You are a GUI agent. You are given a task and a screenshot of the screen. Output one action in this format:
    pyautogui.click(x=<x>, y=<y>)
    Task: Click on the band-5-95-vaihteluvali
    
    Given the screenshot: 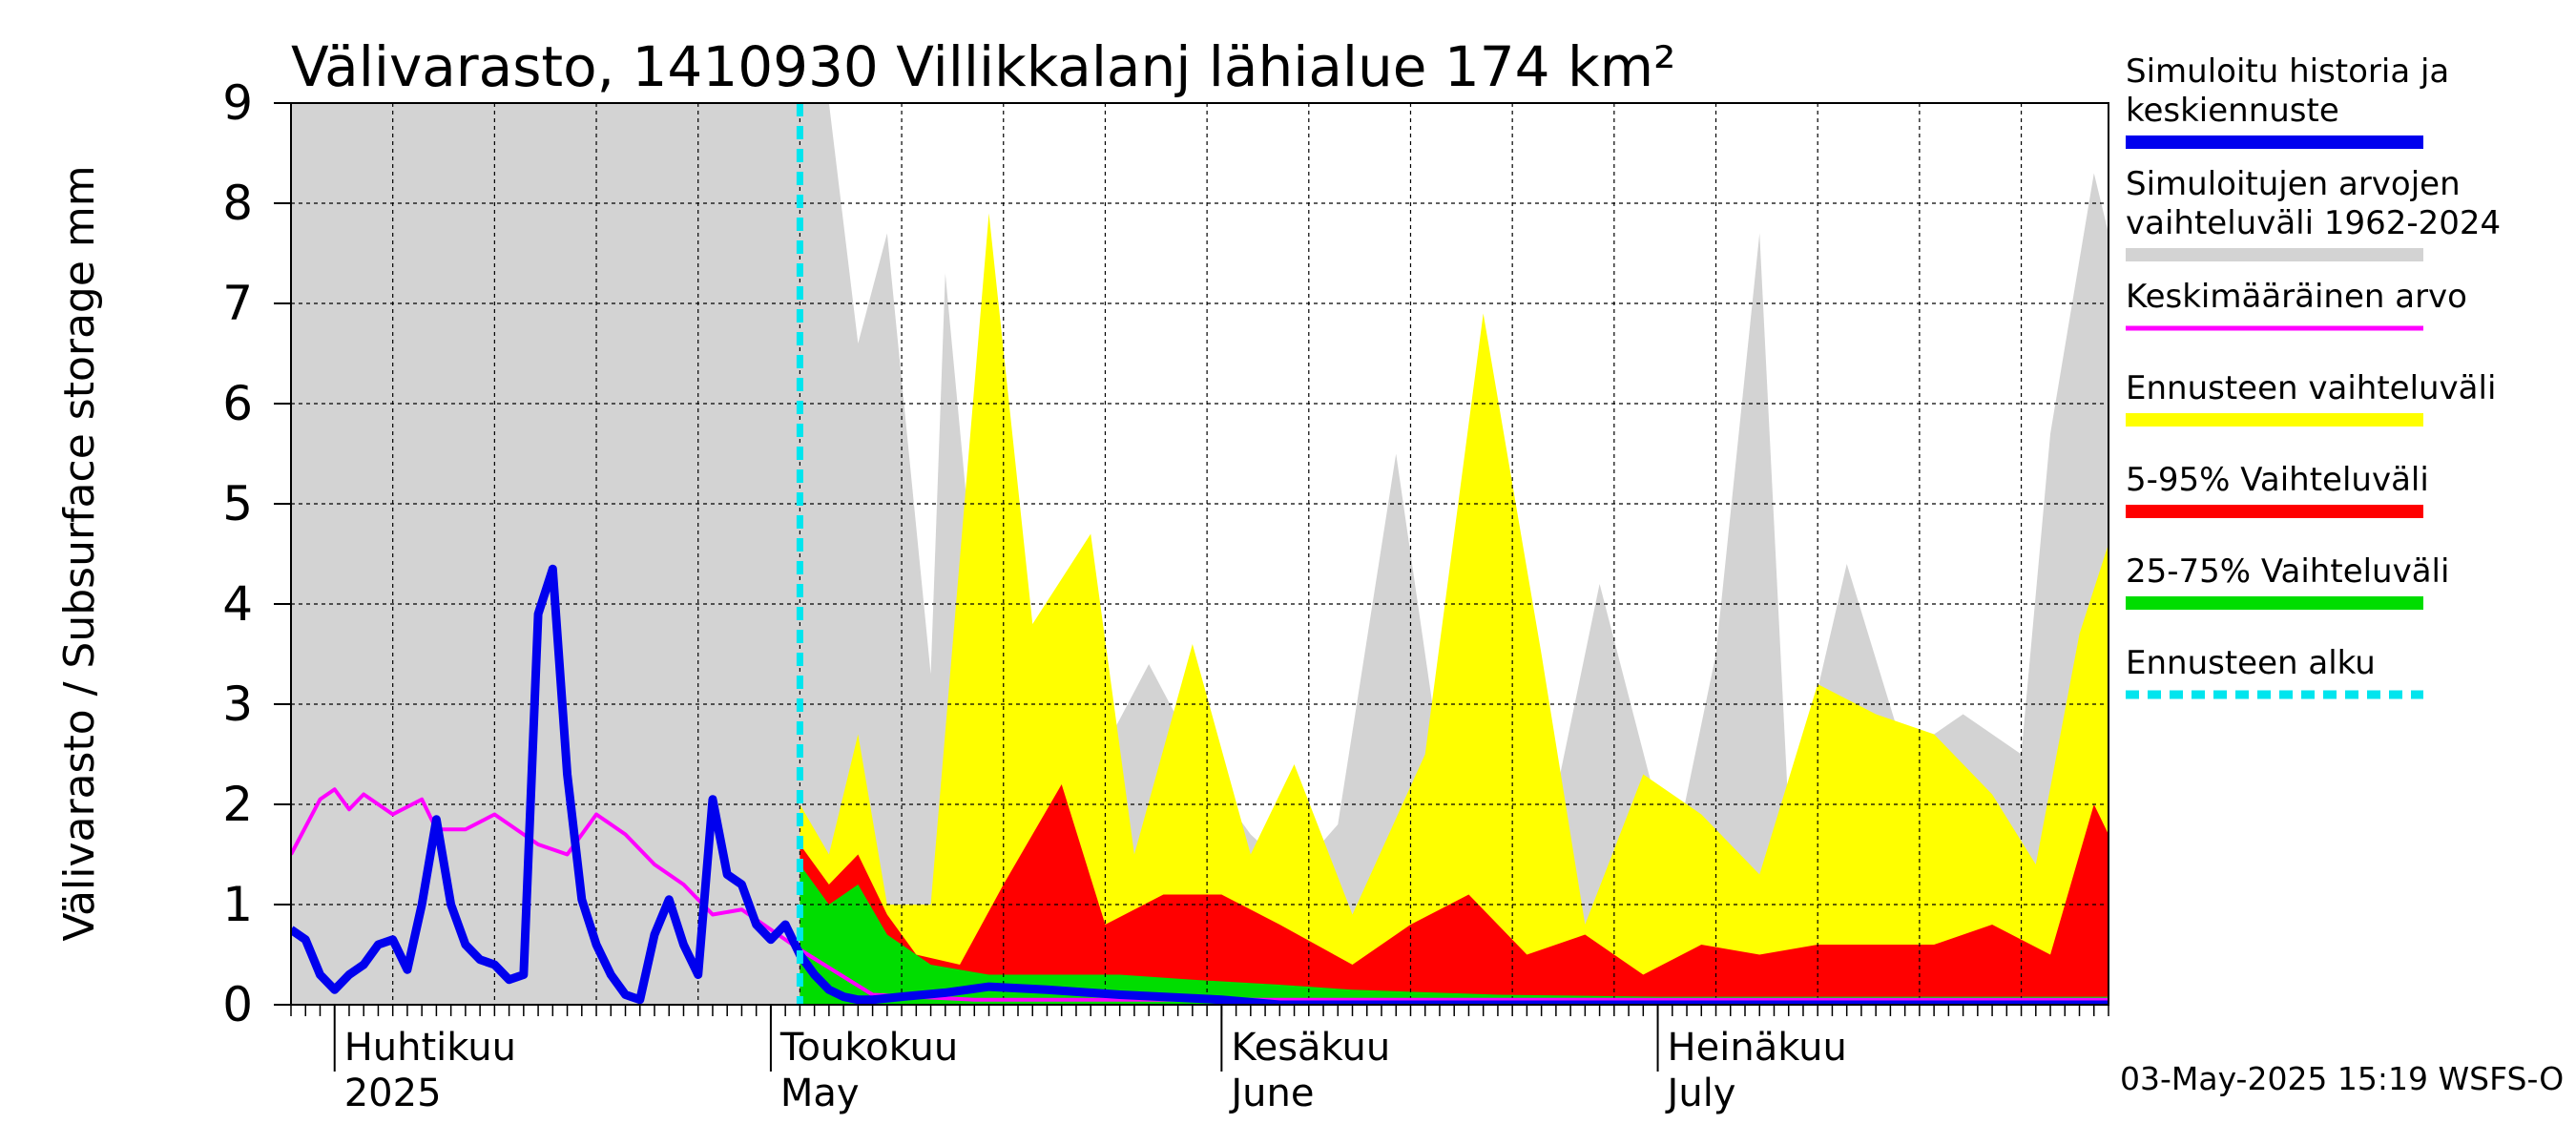 What is the action you would take?
    pyautogui.click(x=1454, y=894)
    